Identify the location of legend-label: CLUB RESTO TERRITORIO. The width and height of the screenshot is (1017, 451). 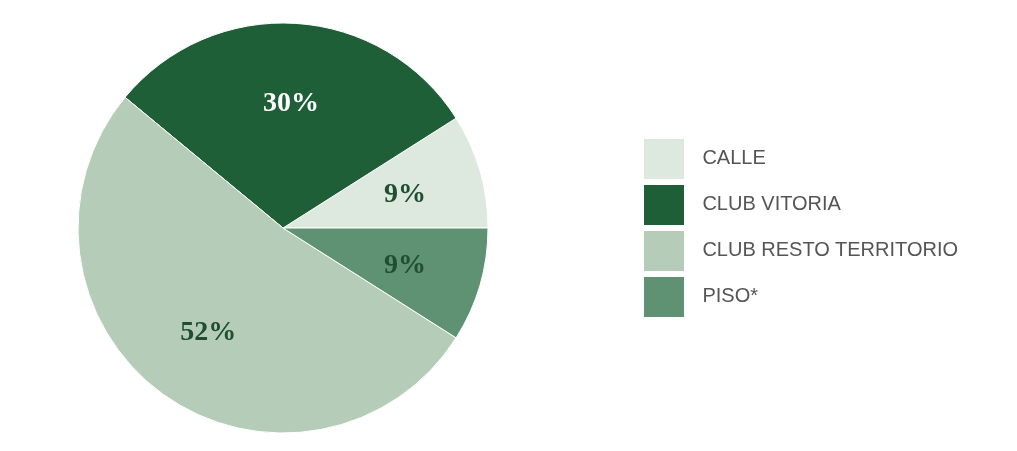
(830, 248).